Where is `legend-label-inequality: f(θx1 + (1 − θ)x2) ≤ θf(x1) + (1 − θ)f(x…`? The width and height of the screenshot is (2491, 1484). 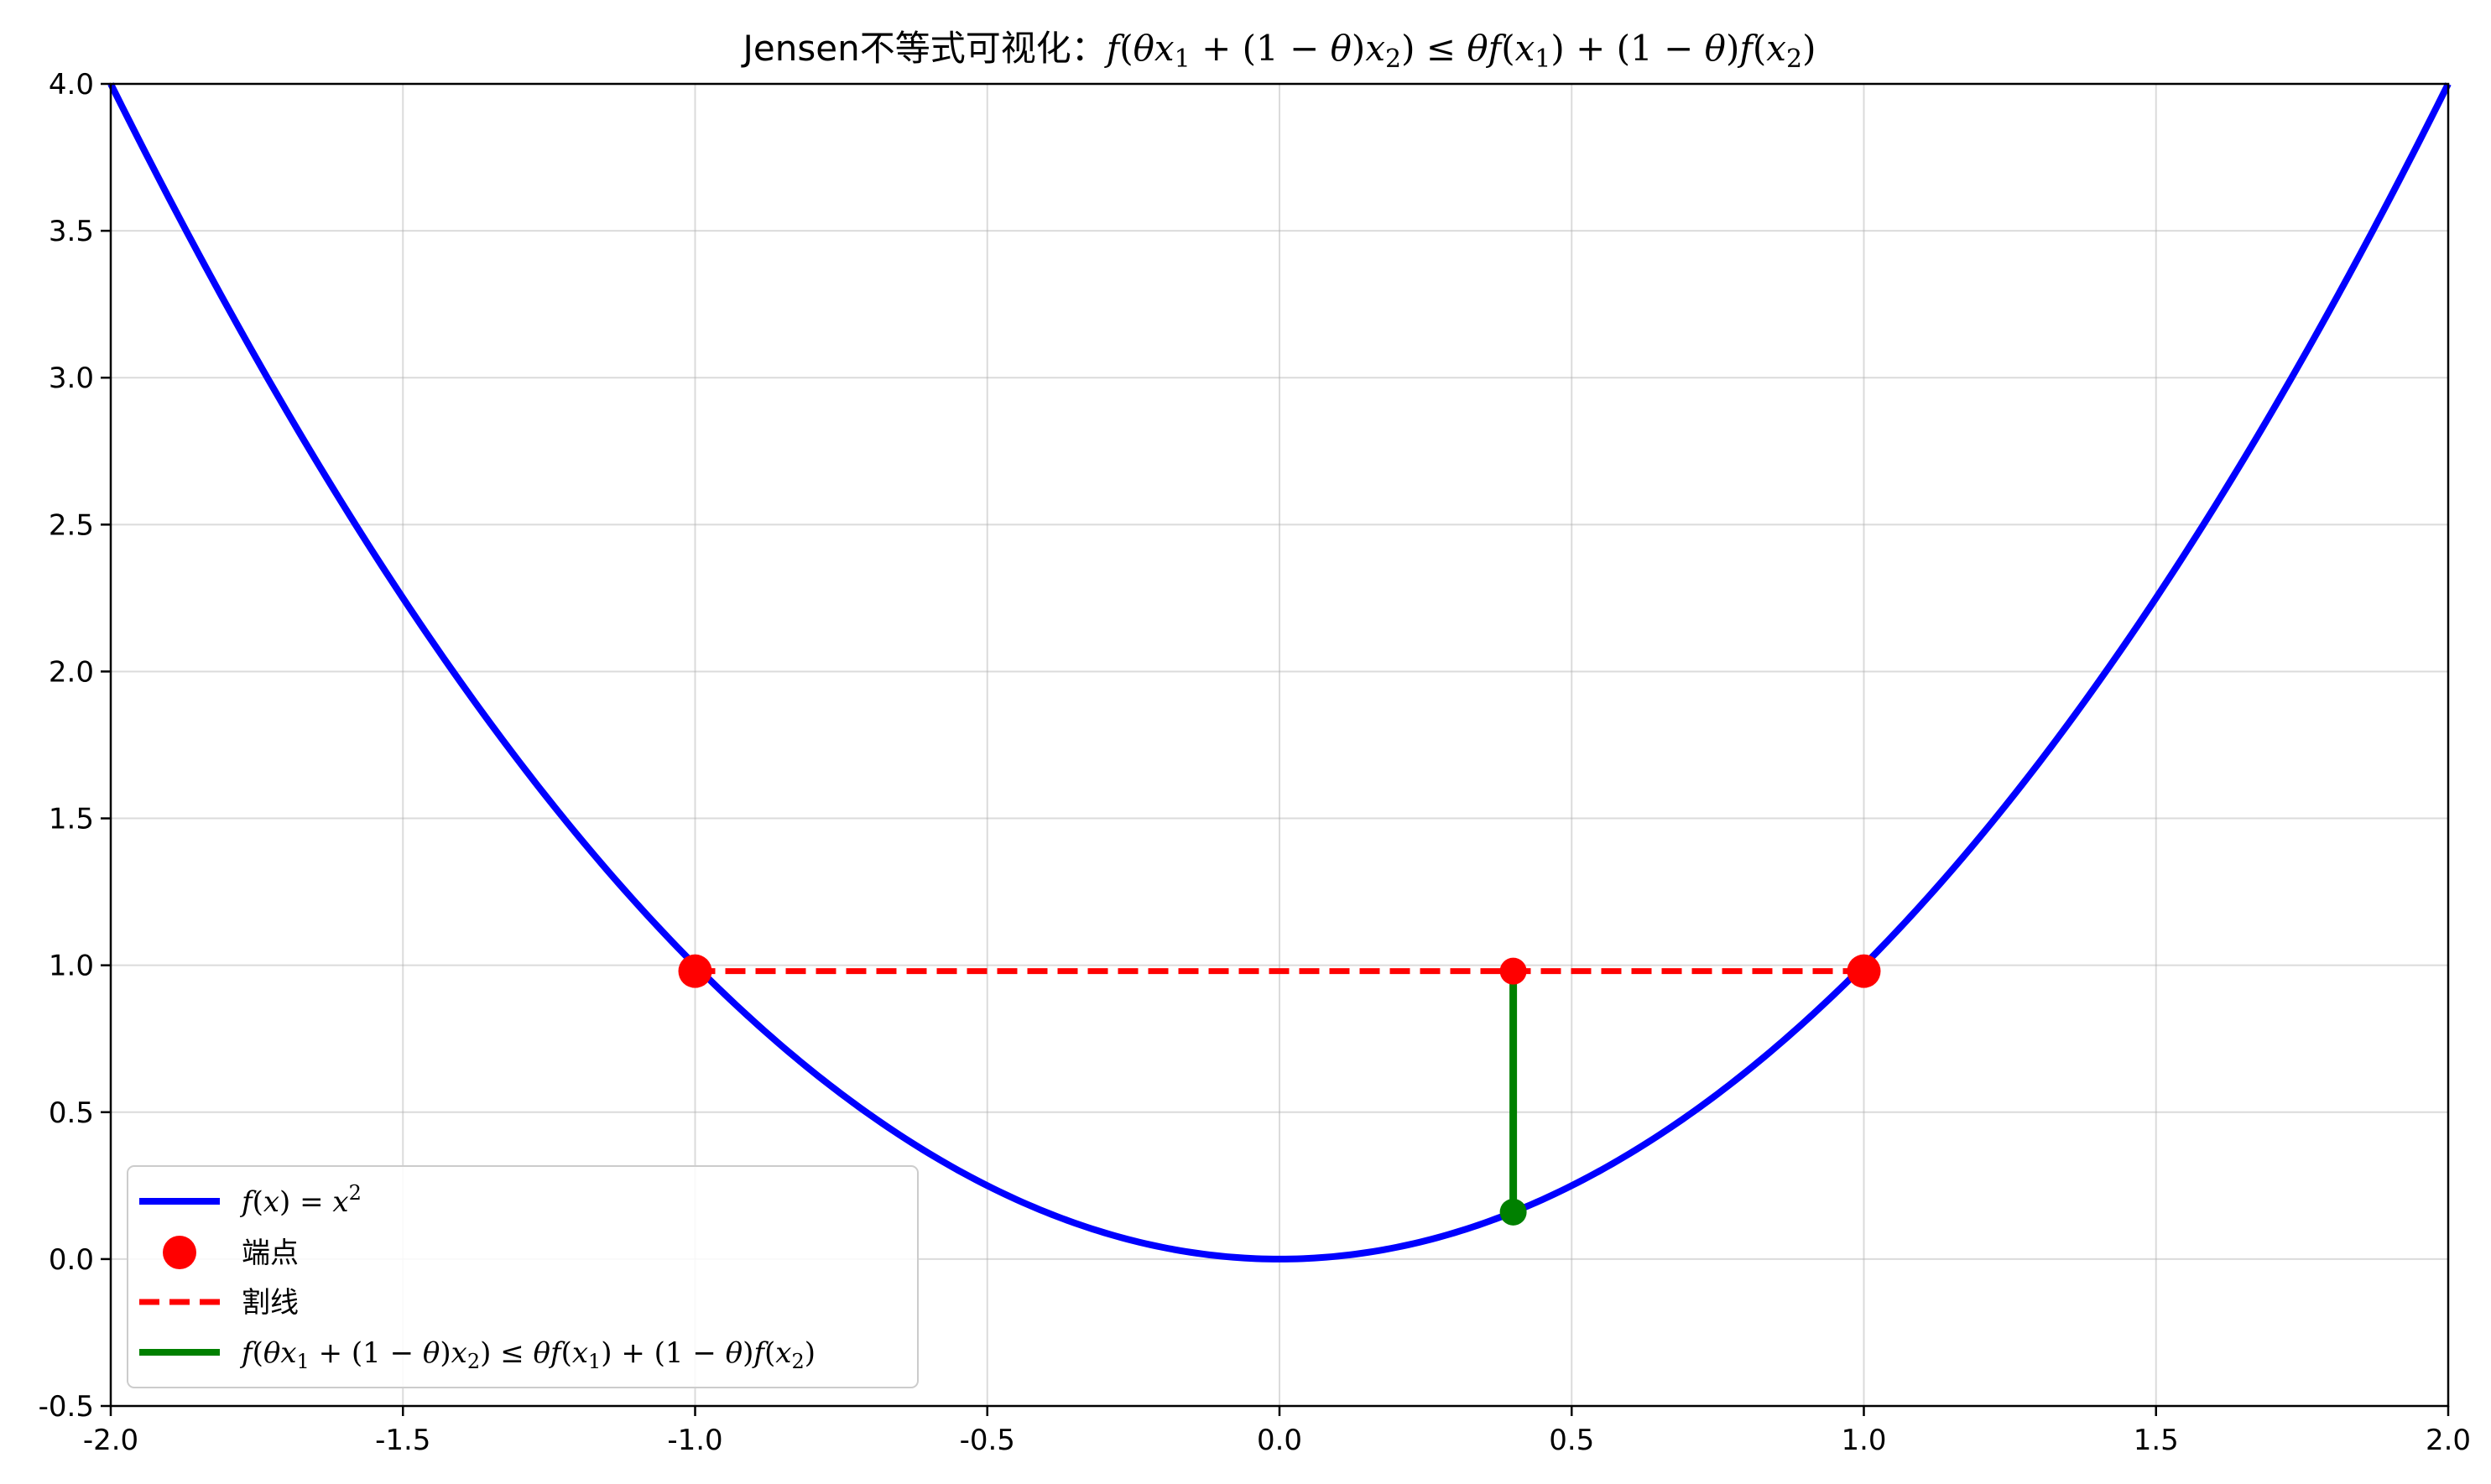
legend-label-inequality: f(θx1 + (1 − θ)x2) ≤ θf(x1) + (1 − θ)f(x… is located at coordinates (527, 1354).